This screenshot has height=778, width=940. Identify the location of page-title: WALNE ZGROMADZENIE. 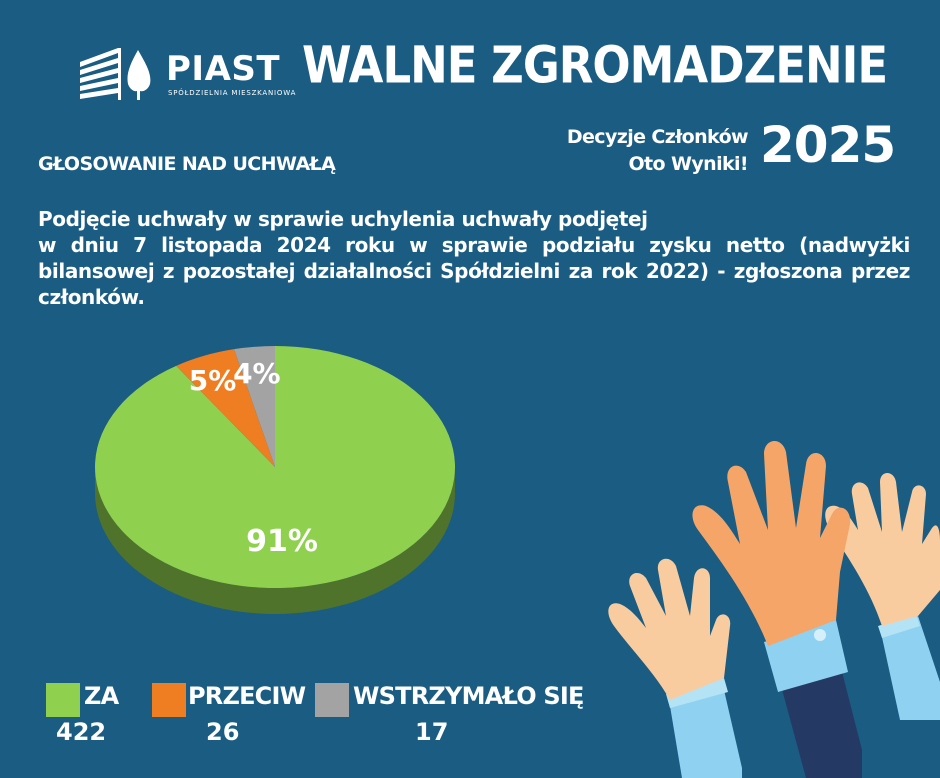
(595, 65).